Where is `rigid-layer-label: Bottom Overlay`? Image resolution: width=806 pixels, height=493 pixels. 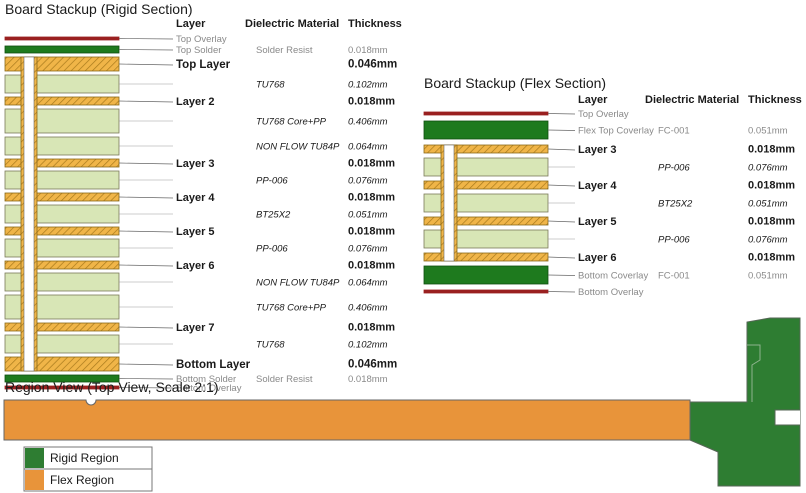
rigid-layer-label: Bottom Overlay is located at coordinates (209, 388).